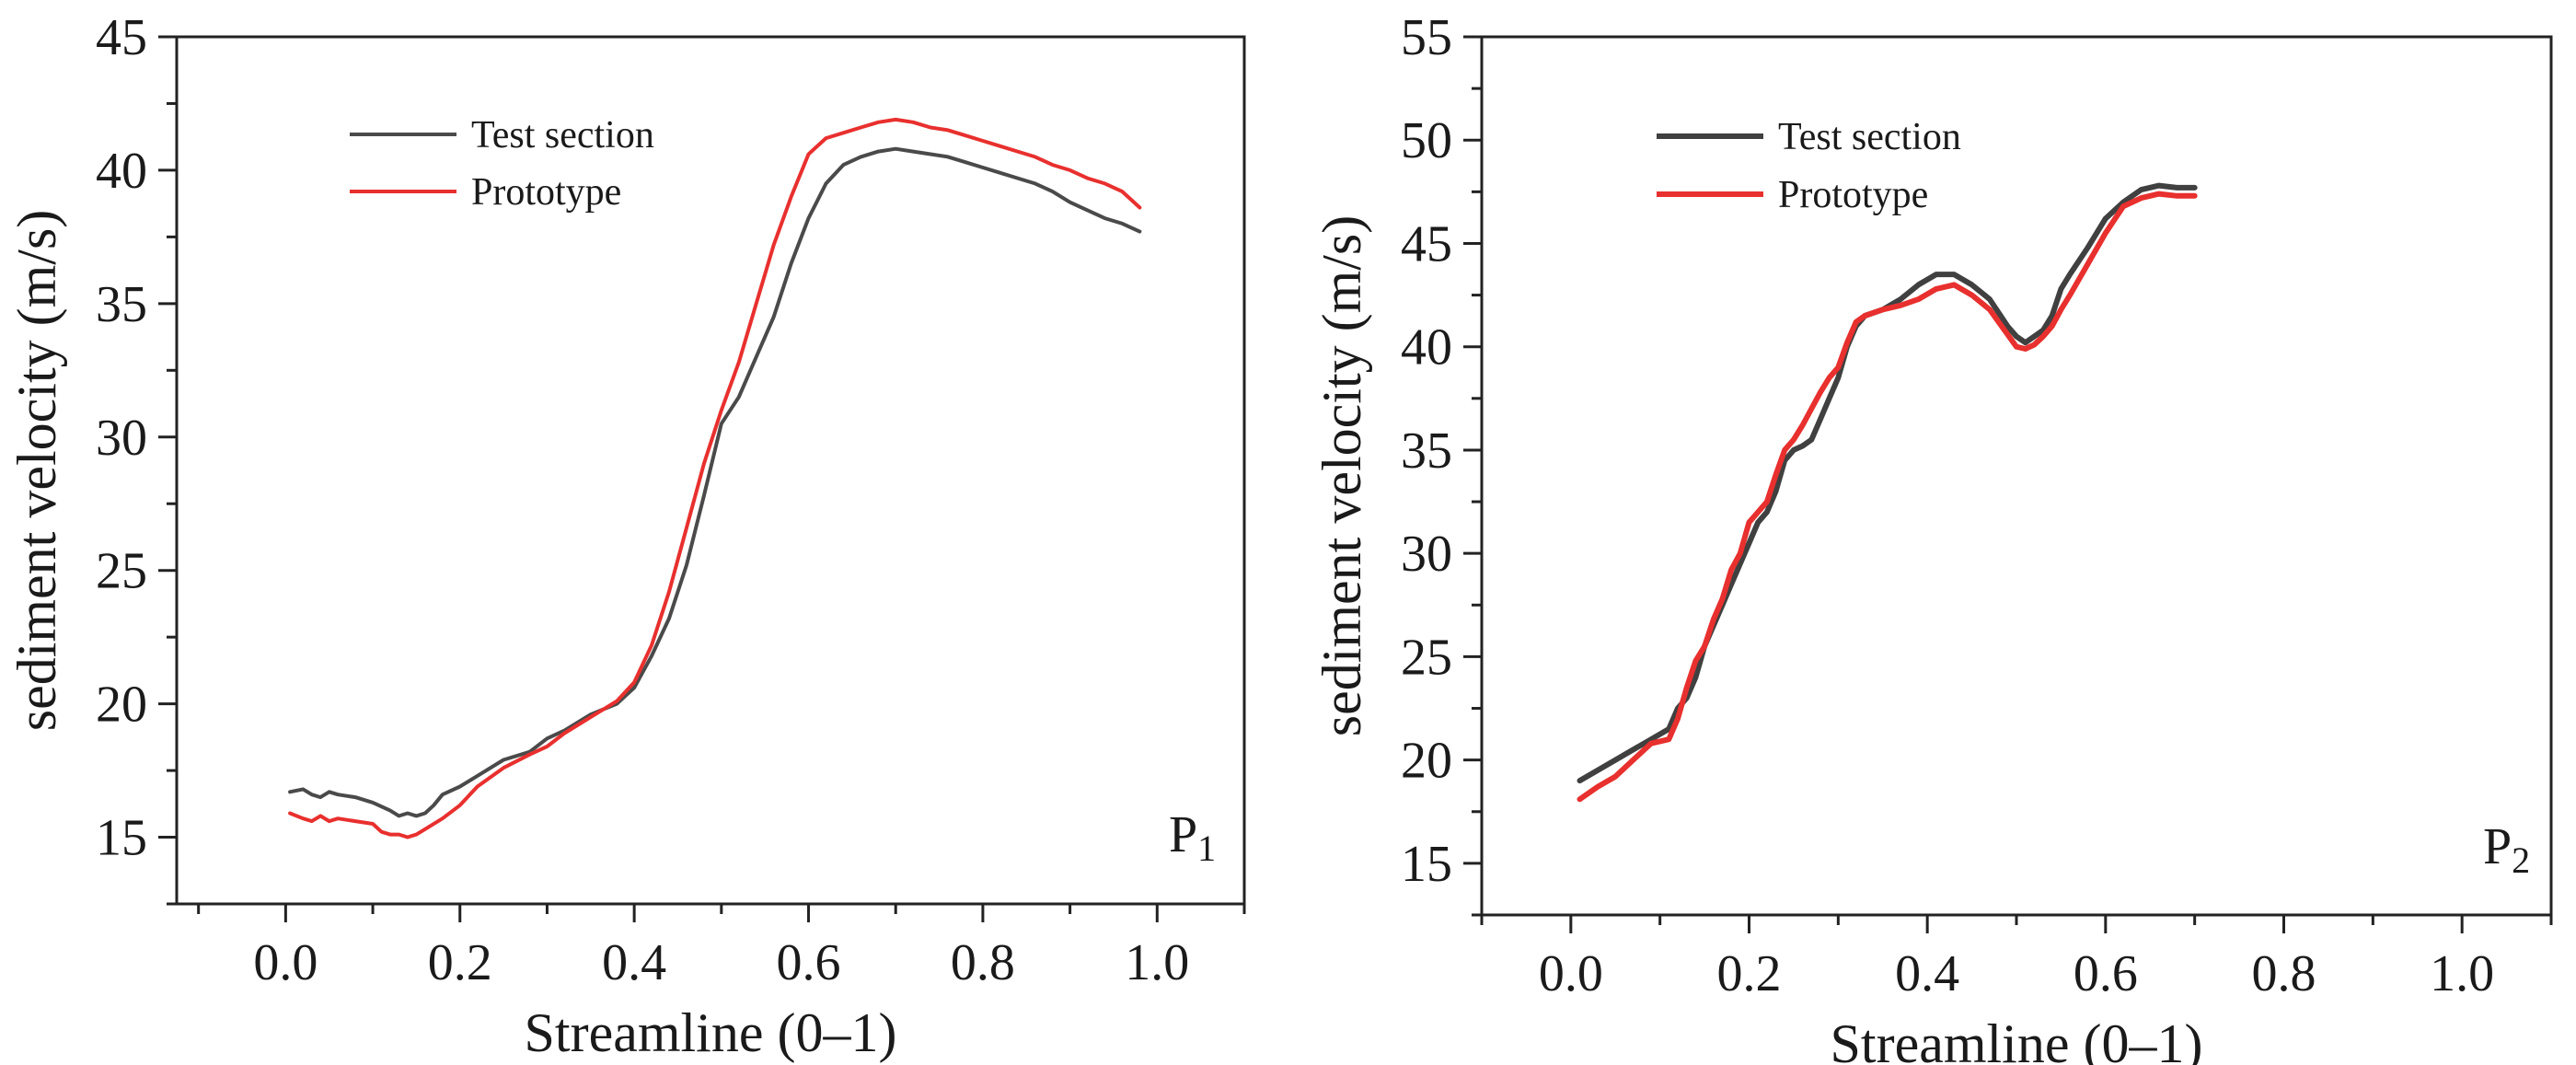 Image resolution: width=2576 pixels, height=1065 pixels. What do you see at coordinates (1206, 848) in the screenshot?
I see `panel-label-subscript: 1` at bounding box center [1206, 848].